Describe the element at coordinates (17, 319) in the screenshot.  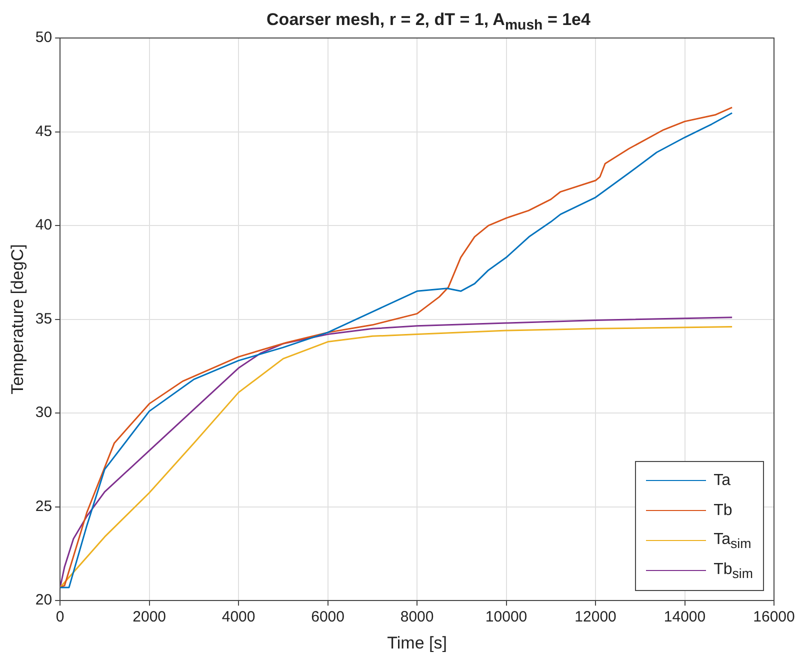
I see `y-axis-title: Temperature [degC]` at that location.